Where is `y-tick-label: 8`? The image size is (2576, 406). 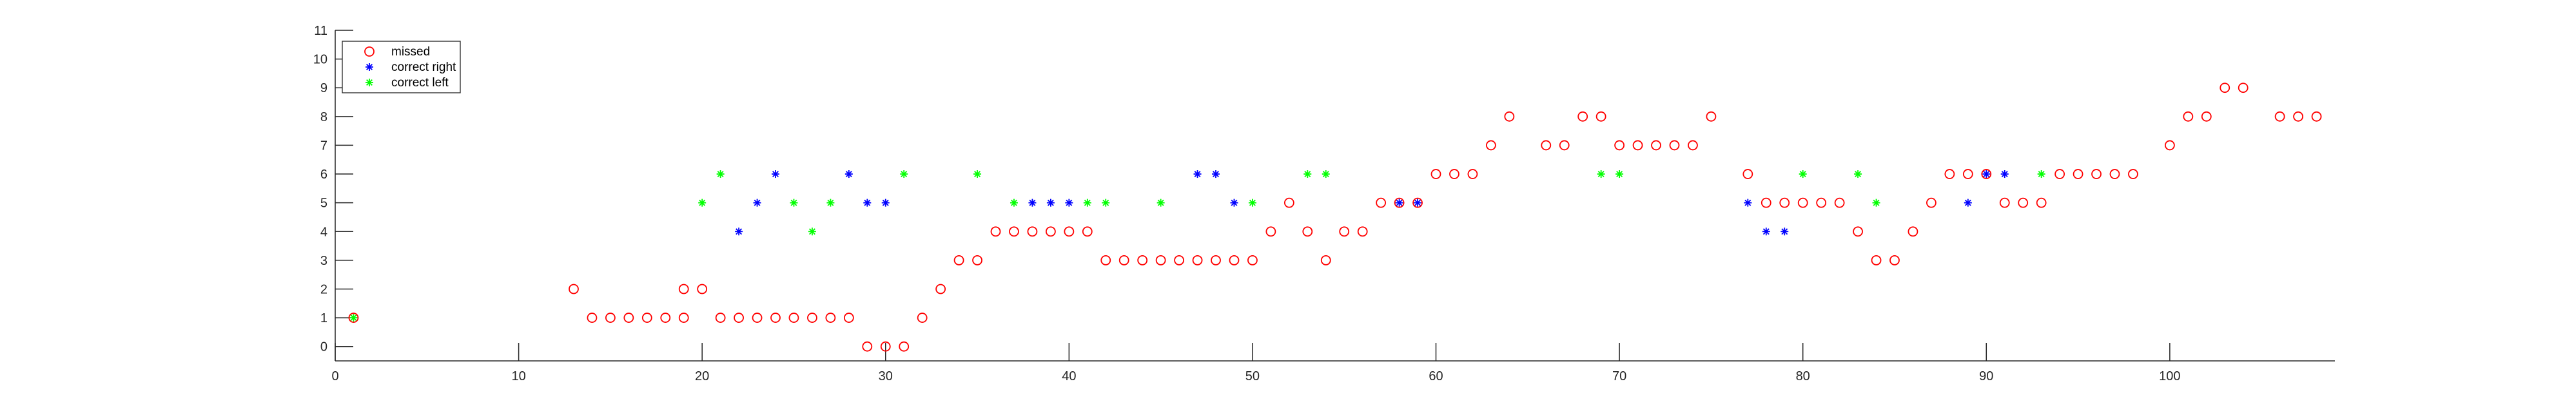 y-tick-label: 8 is located at coordinates (324, 117).